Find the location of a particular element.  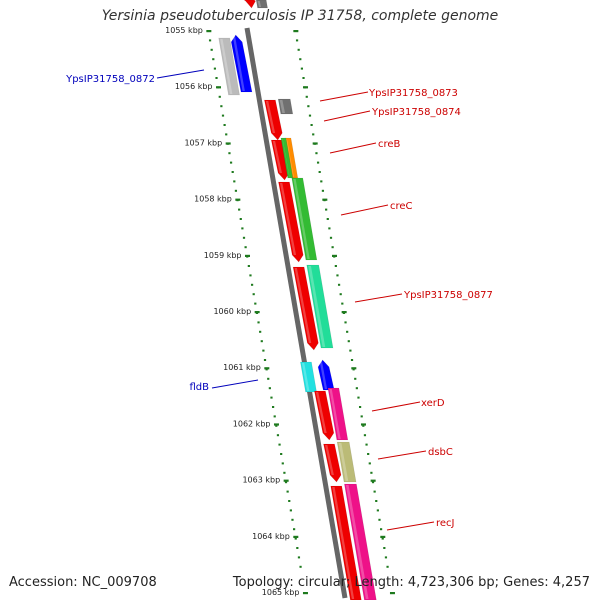

gene-red-creB is located at coordinates (280, 160).